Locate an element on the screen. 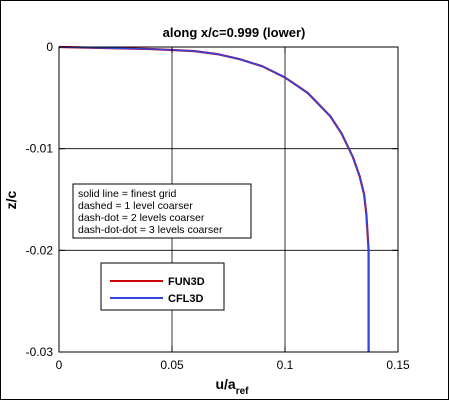 The height and width of the screenshot is (401, 450). x-tick-label: 0.1 is located at coordinates (285, 365).